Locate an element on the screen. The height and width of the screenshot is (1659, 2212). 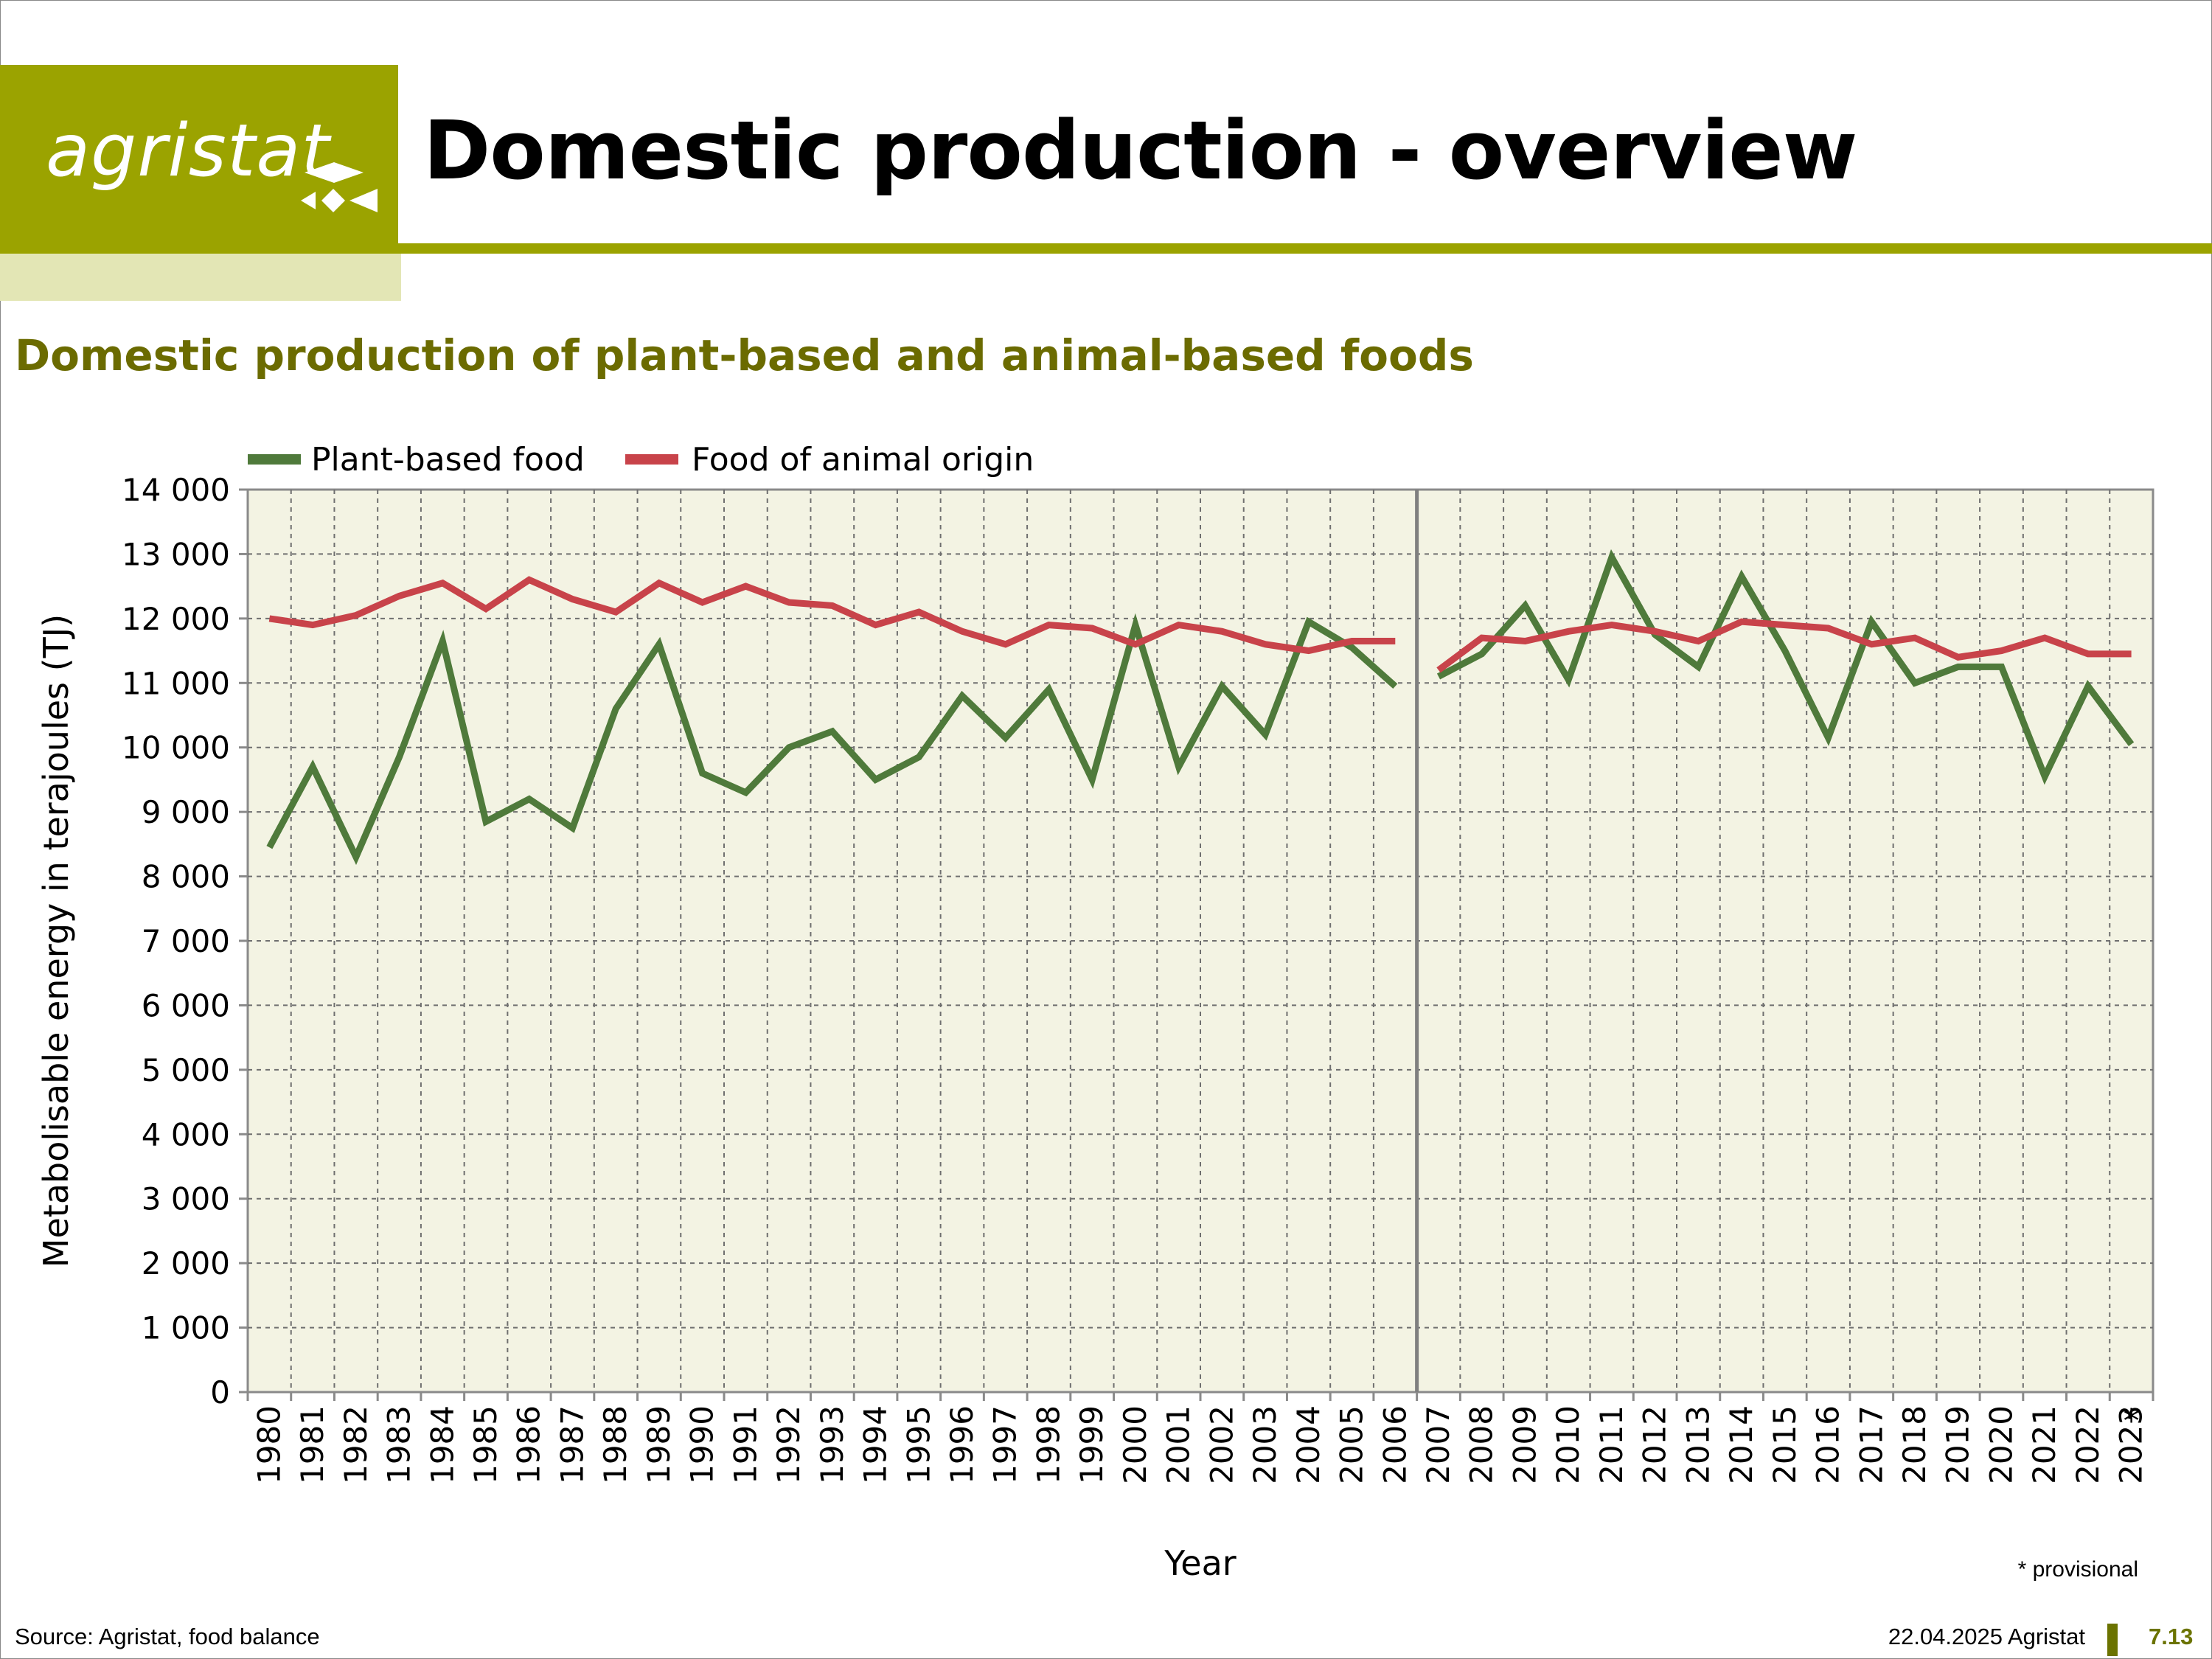
logo-panel is located at coordinates (199, 159).